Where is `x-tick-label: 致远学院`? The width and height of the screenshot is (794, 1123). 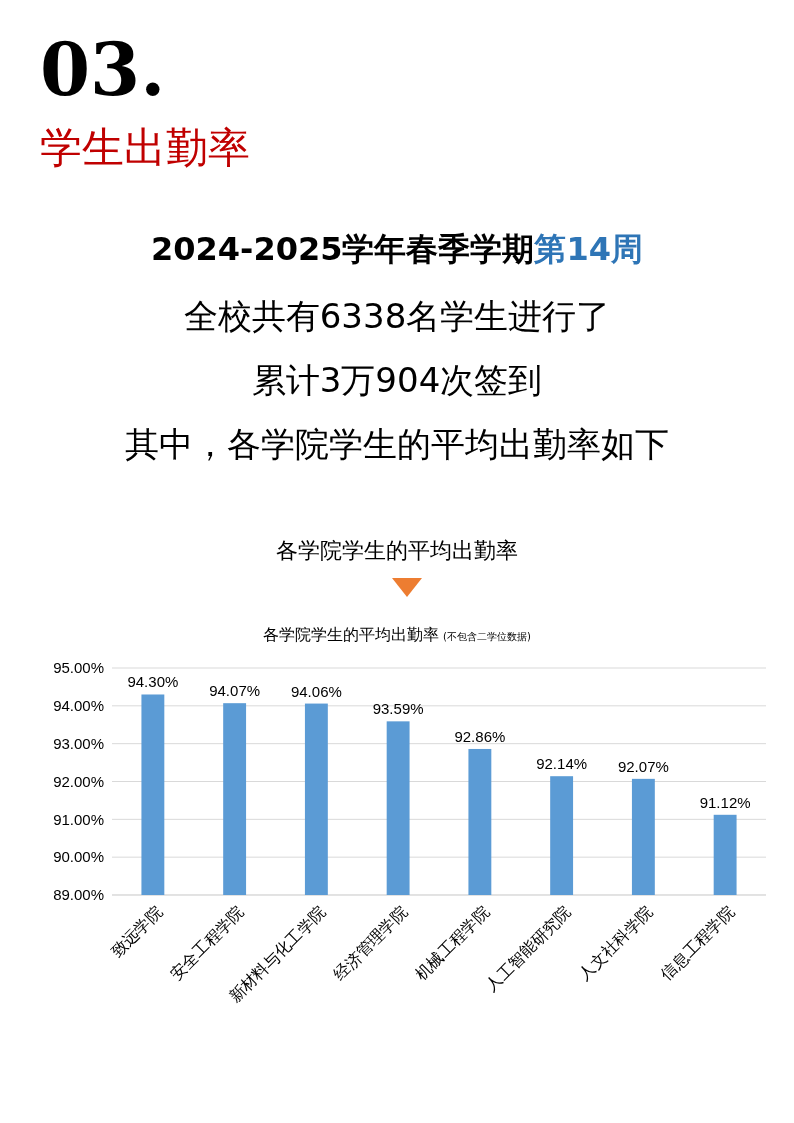 x-tick-label: 致远学院 is located at coordinates (136, 932).